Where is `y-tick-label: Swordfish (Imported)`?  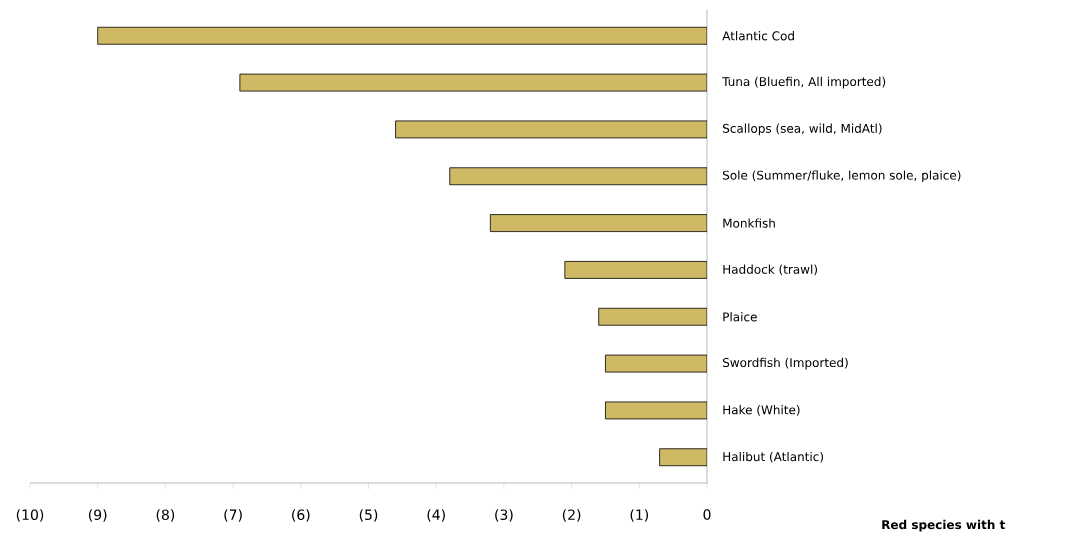 y-tick-label: Swordfish (Imported) is located at coordinates (785, 363).